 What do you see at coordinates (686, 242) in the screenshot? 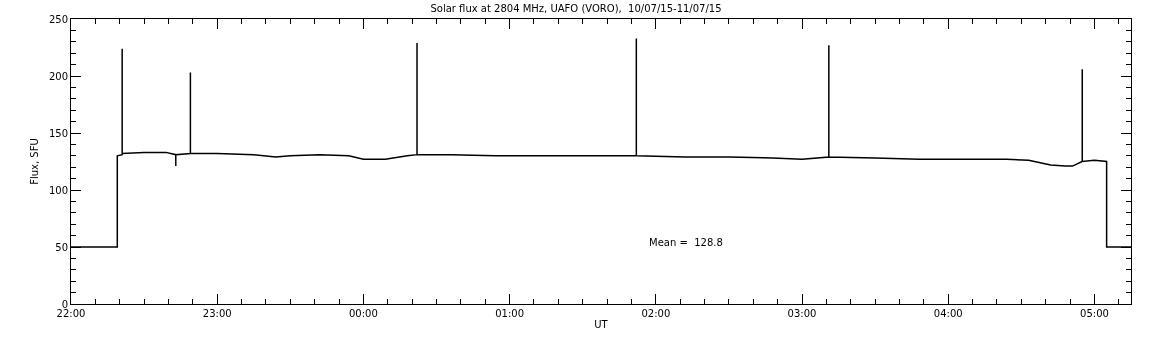
I see `annotation: Mean = 128.8` at bounding box center [686, 242].